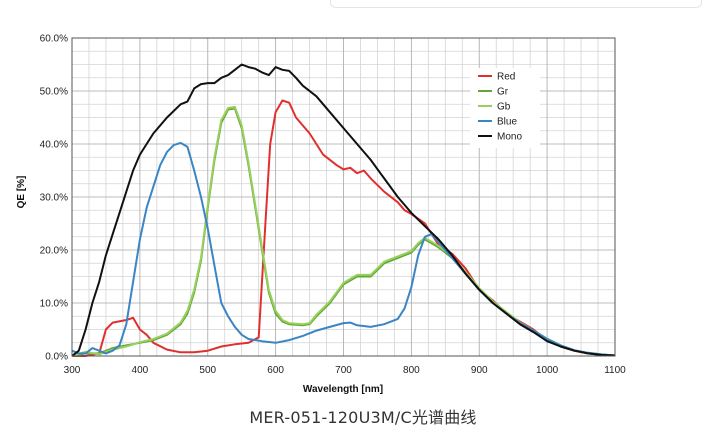 This screenshot has width=726, height=447. I want to click on y-axis-label: QE [%], so click(21, 192).